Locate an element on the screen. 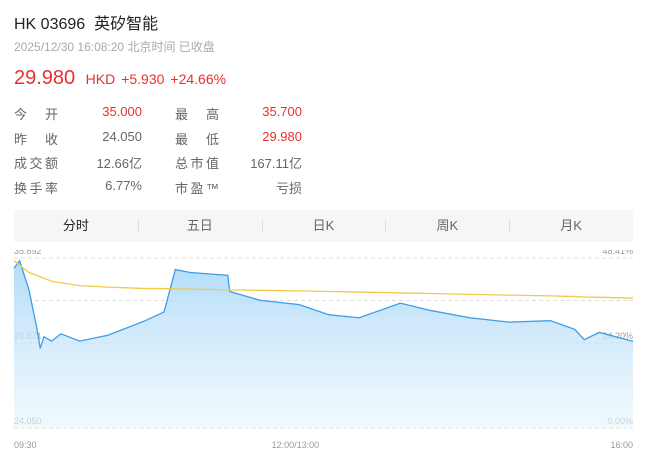 This screenshot has height=467, width=650. symbol: HK 03696 is located at coordinates (50, 24).